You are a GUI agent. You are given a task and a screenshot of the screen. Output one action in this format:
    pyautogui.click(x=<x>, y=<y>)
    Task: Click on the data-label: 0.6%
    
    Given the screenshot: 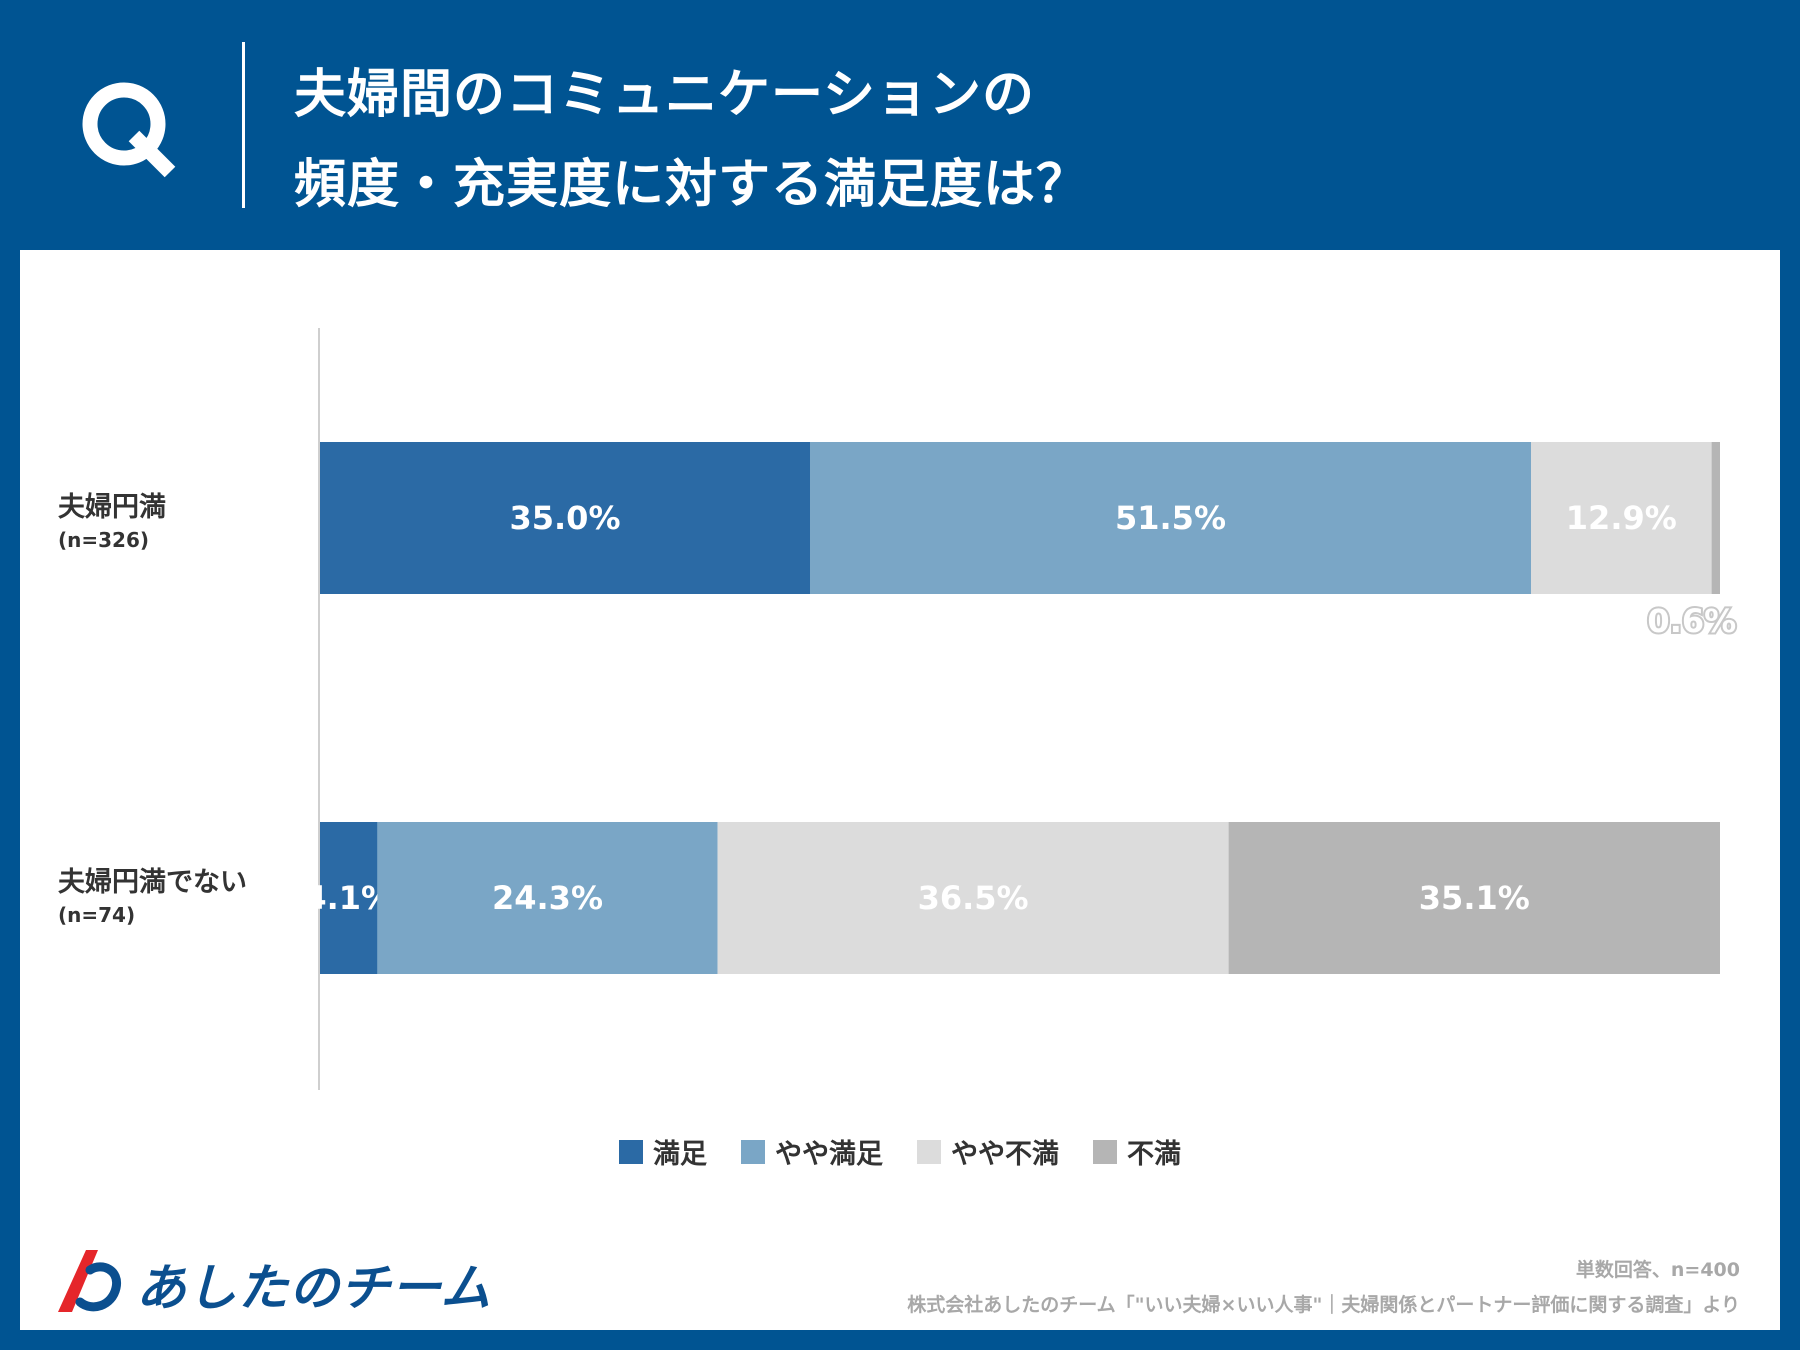 What is the action you would take?
    pyautogui.click(x=1691, y=621)
    